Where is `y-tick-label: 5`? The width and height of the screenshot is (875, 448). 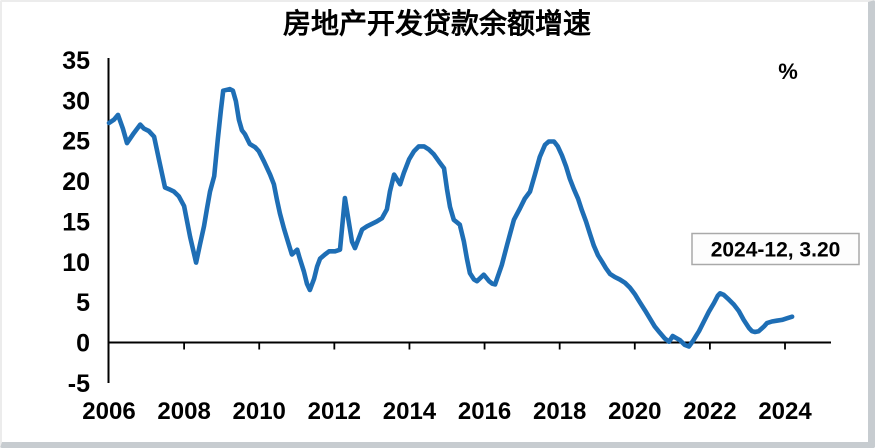 y-tick-label: 5 is located at coordinates (83, 303).